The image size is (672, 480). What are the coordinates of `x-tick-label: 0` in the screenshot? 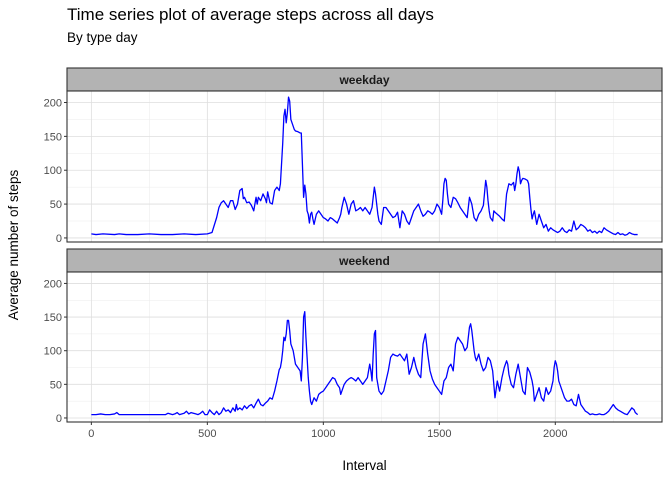 It's located at (91, 434).